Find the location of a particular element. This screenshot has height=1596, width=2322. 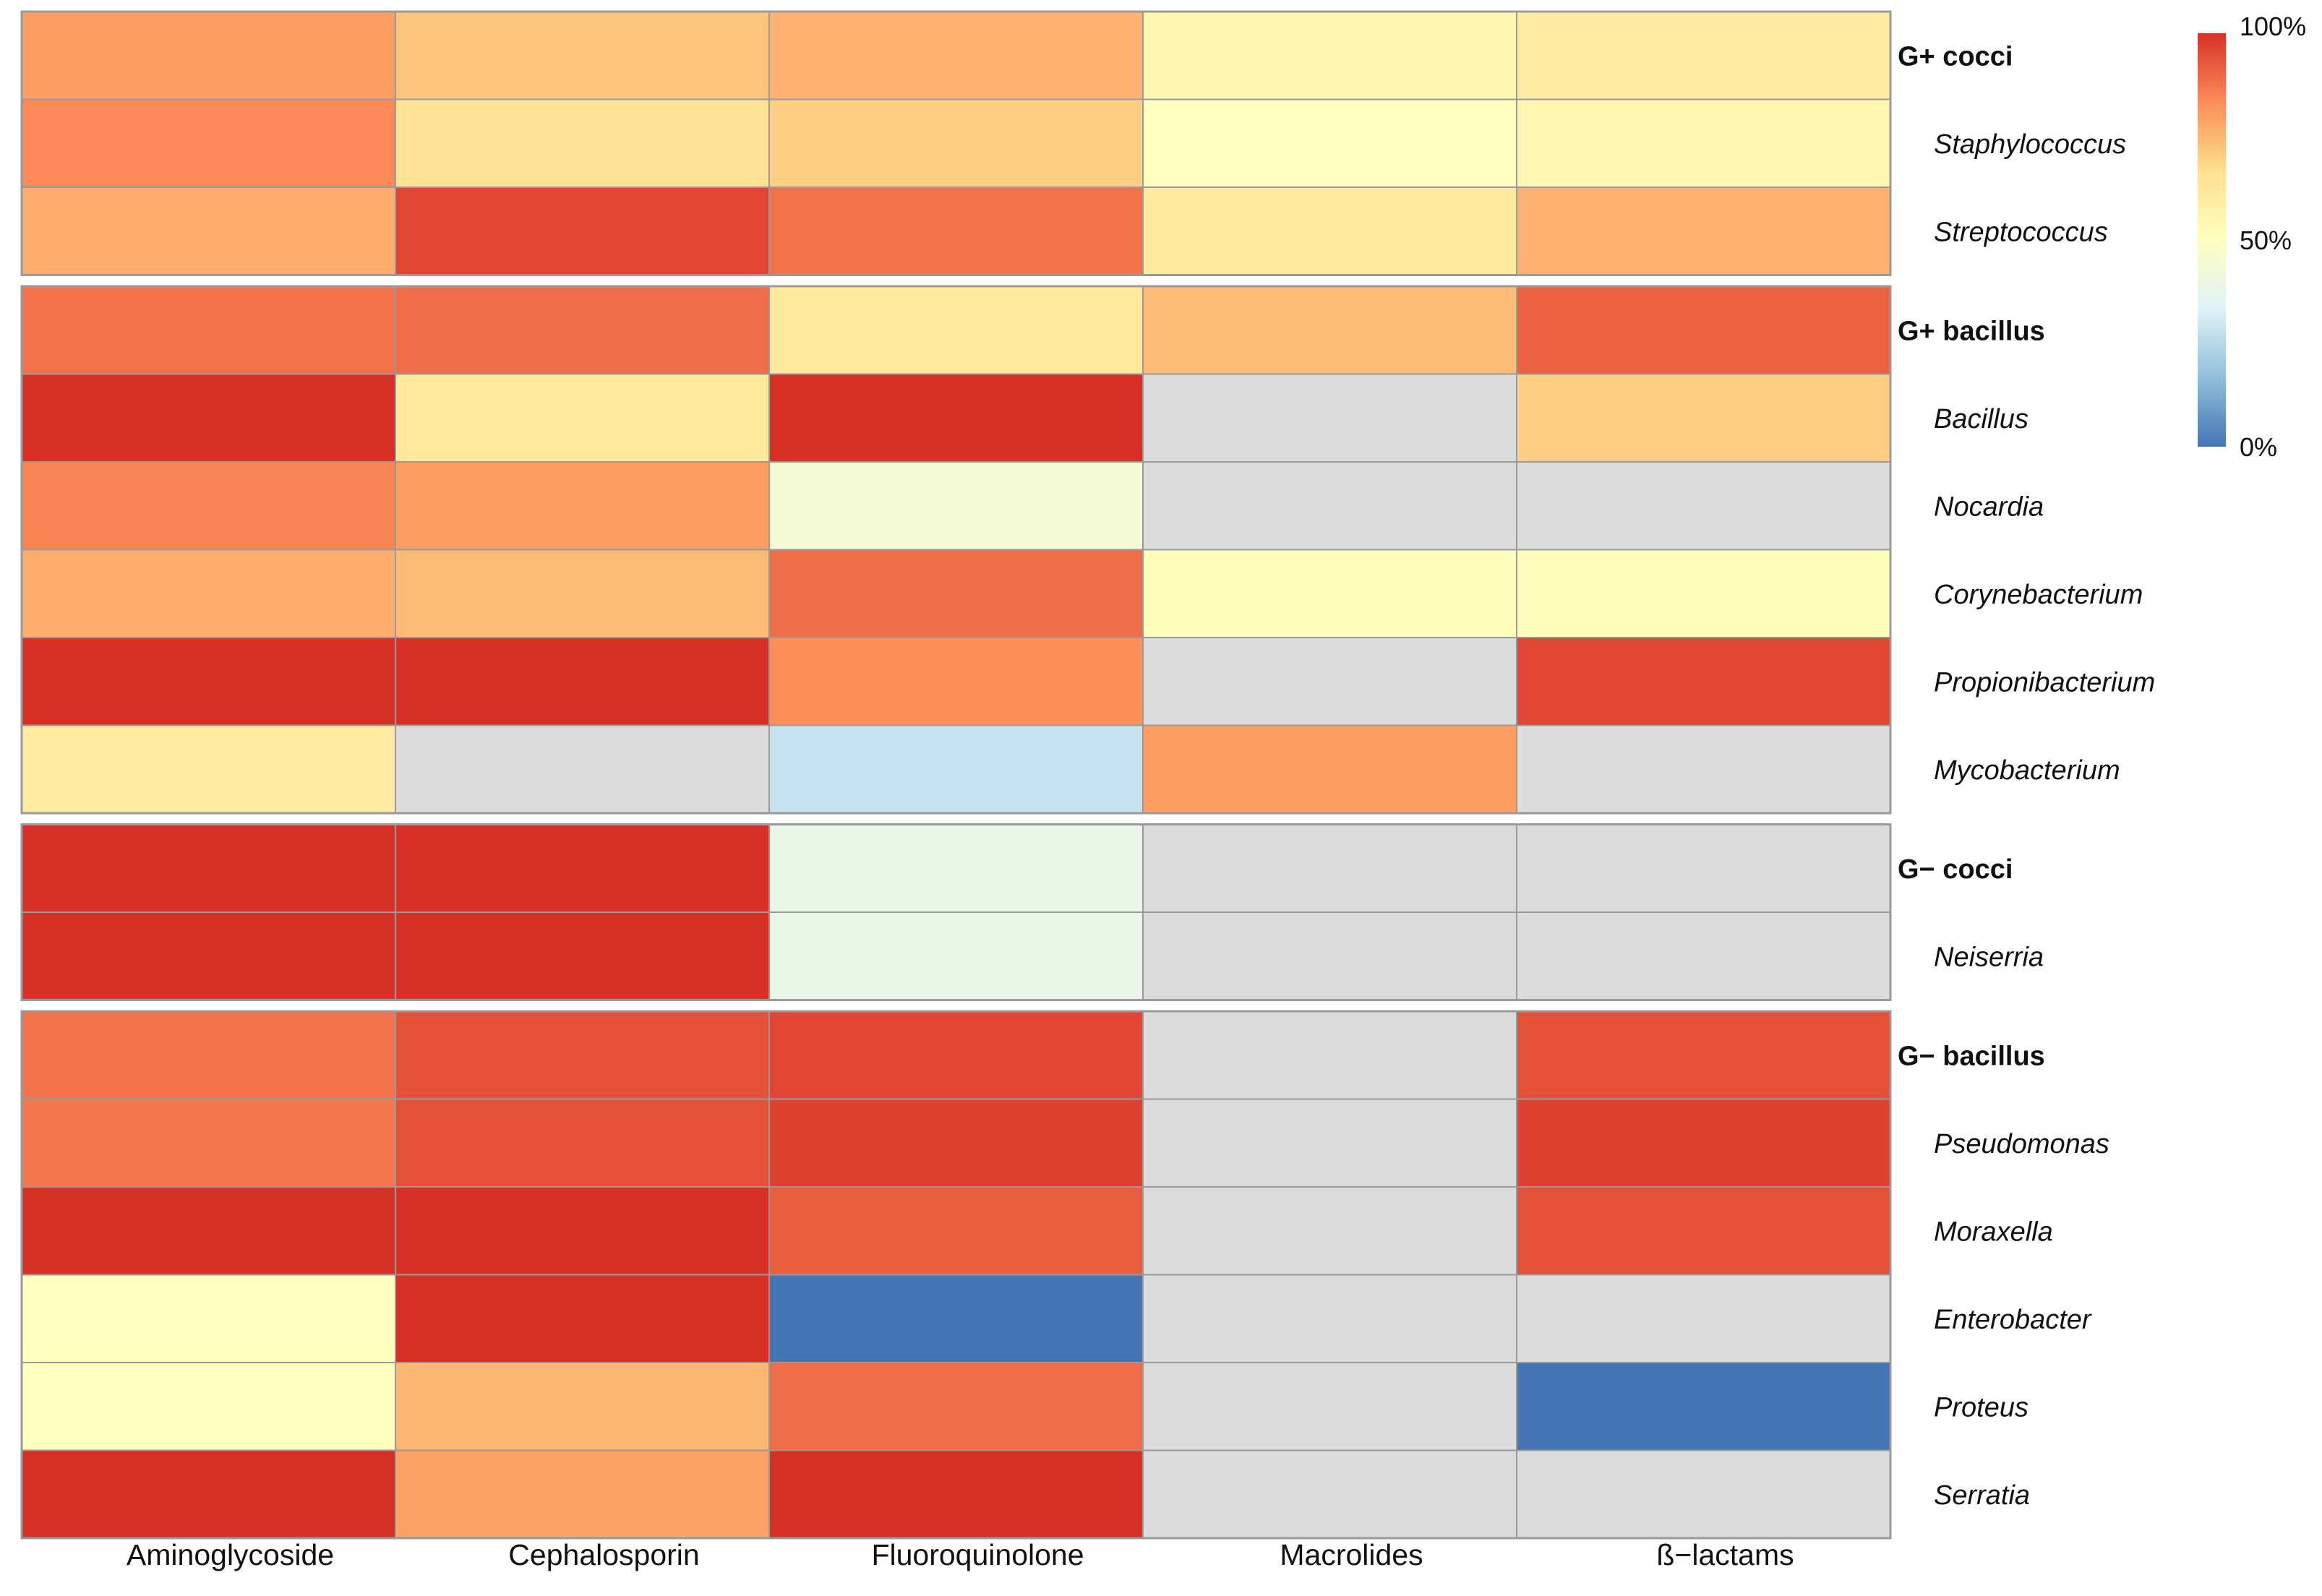

heatmap-cell: Bacillus / ß−lactams: 70% is located at coordinates (1704, 418).